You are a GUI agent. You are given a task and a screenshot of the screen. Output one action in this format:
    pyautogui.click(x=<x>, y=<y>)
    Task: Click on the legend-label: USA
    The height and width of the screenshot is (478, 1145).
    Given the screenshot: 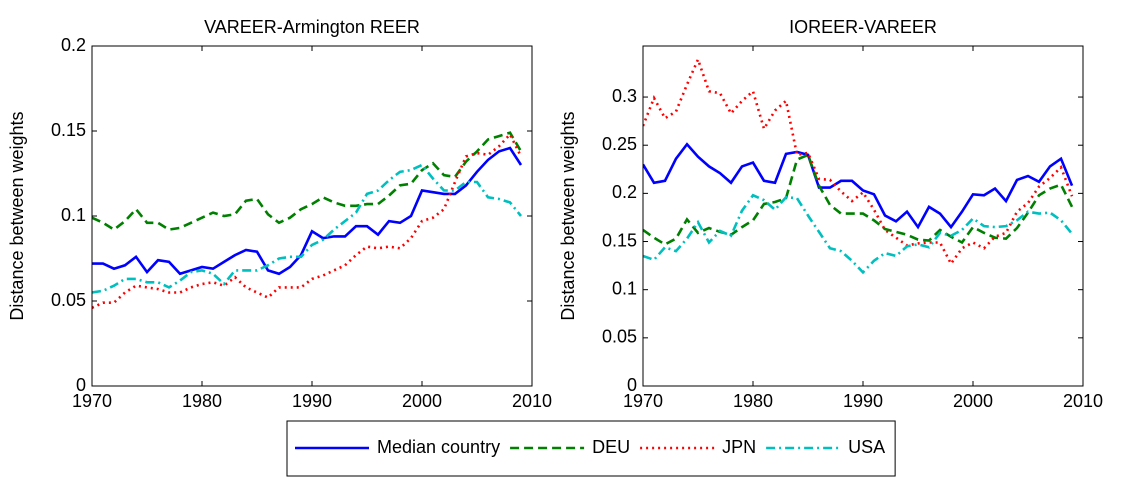 What is the action you would take?
    pyautogui.click(x=866, y=447)
    